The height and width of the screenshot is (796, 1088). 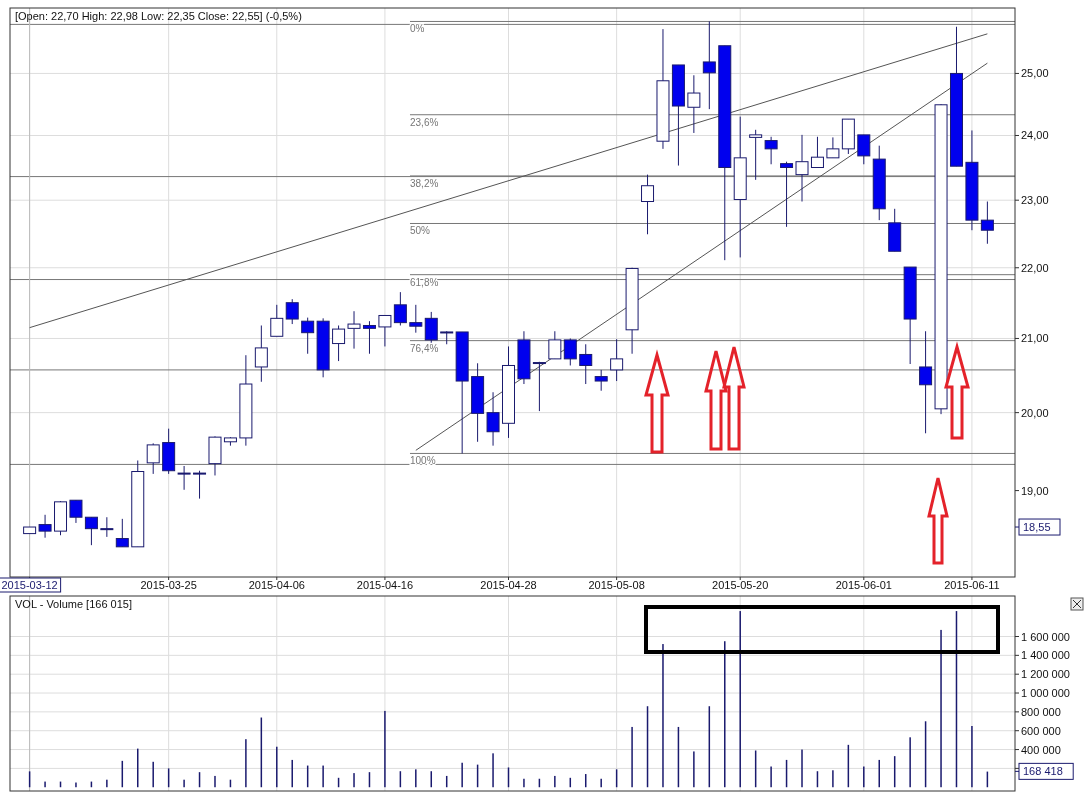 I want to click on y-tick-label: 18,55, so click(x=1037, y=527).